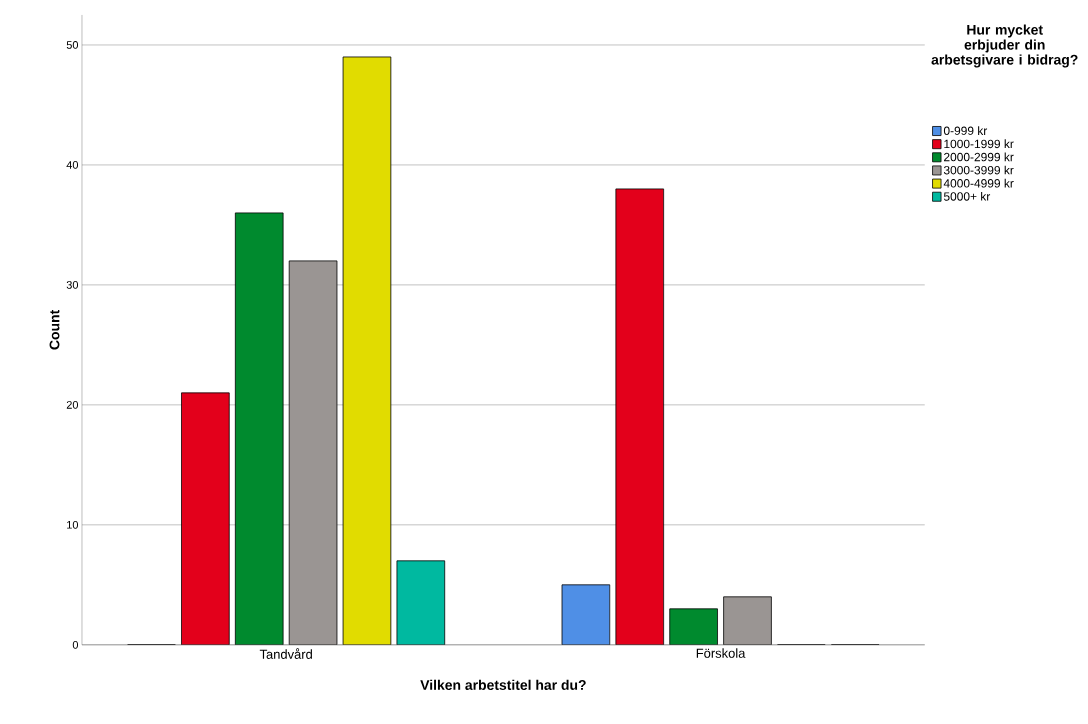 This screenshot has width=1088, height=724. Describe the element at coordinates (979, 144) in the screenshot. I see `legend-label: 1000-1999 kr` at that location.